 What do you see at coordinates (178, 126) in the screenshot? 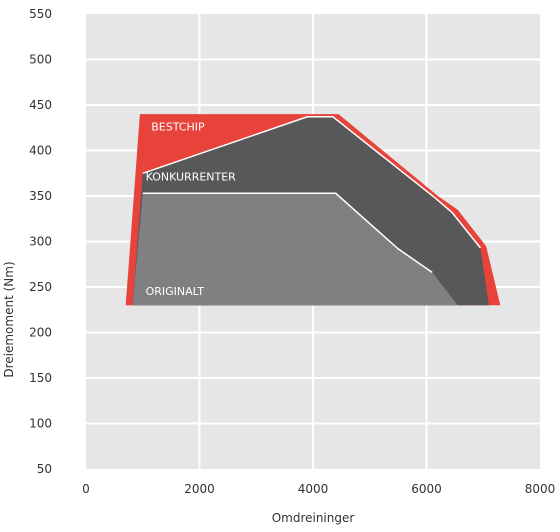
I see `series-label-bestchip: BESTCHIP` at bounding box center [178, 126].